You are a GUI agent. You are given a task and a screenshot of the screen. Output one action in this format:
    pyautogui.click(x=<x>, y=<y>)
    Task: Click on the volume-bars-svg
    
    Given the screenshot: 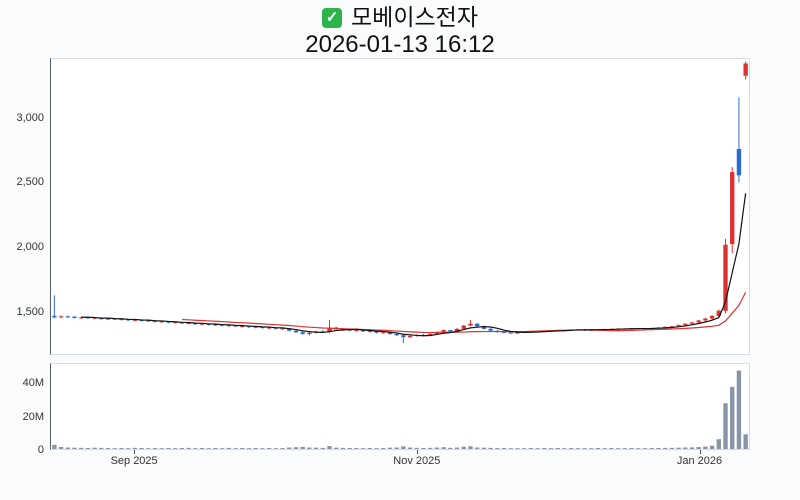 What is the action you would take?
    pyautogui.click(x=400, y=409)
    